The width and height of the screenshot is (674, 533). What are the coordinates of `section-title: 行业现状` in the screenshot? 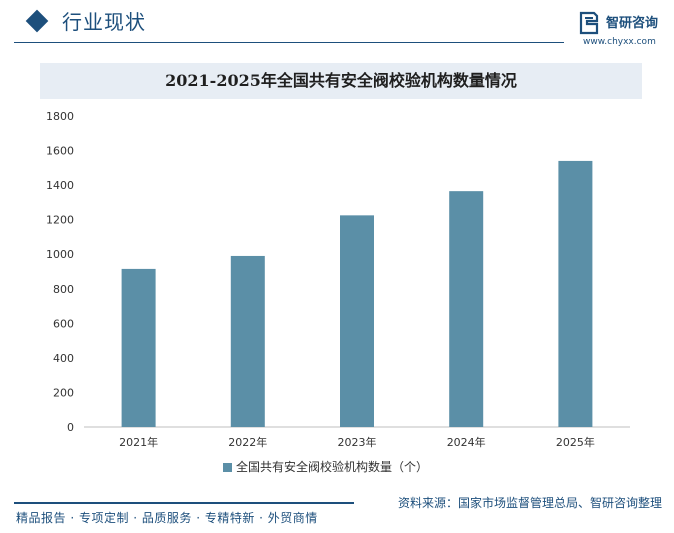 It's located at (104, 22).